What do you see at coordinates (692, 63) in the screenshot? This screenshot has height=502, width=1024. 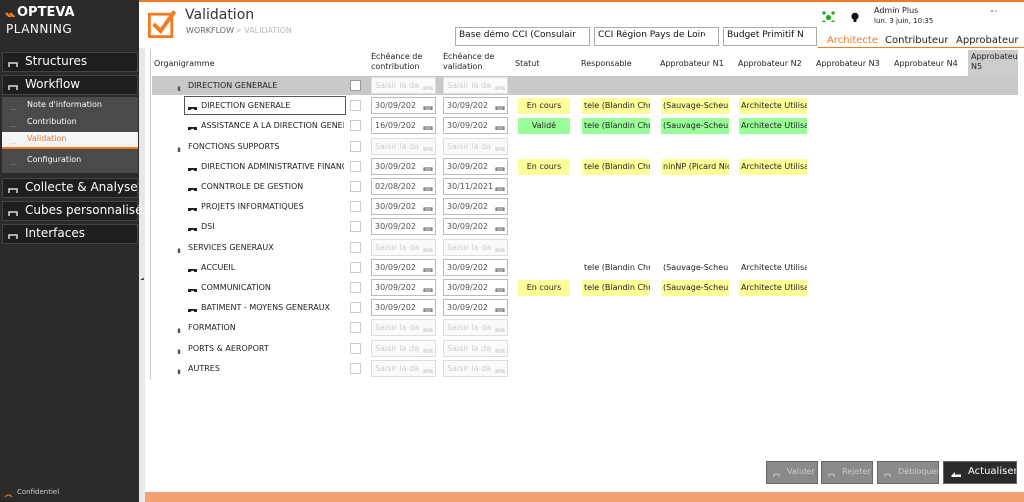 I see `column-header: Approbateur N1` at bounding box center [692, 63].